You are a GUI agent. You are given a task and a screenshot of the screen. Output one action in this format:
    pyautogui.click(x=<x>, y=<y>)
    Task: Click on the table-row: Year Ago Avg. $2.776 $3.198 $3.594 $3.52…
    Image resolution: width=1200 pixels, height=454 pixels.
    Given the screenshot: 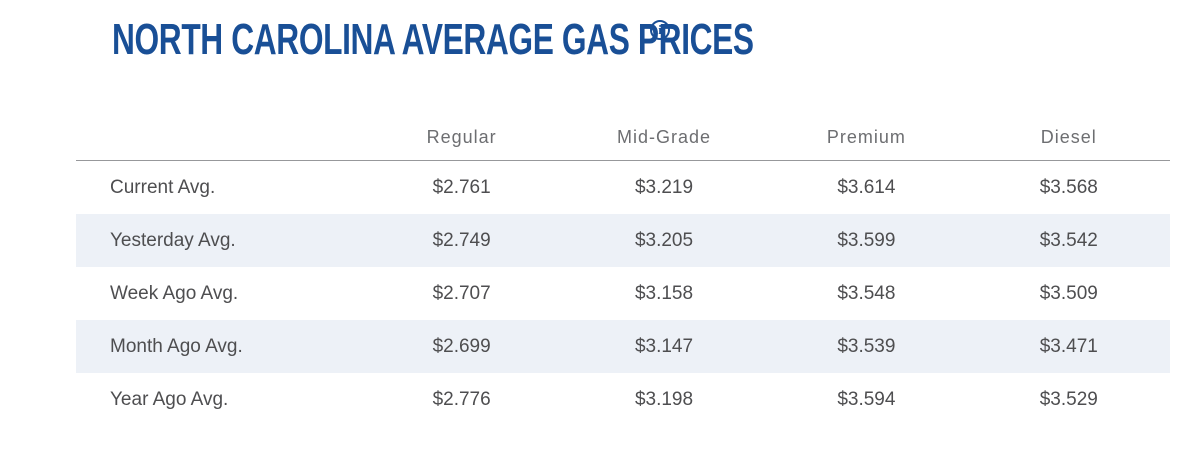 What is the action you would take?
    pyautogui.click(x=623, y=399)
    